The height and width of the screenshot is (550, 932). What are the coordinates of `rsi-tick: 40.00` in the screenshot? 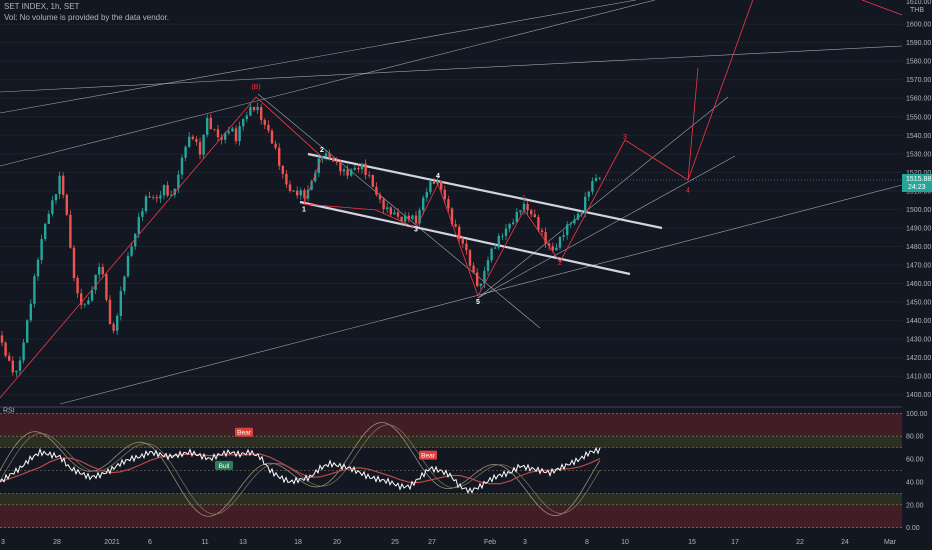 It's located at (915, 482).